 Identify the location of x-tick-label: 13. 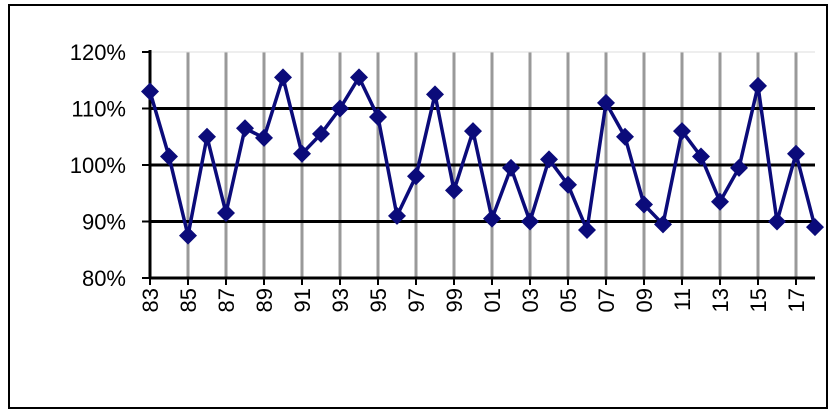
(720, 300).